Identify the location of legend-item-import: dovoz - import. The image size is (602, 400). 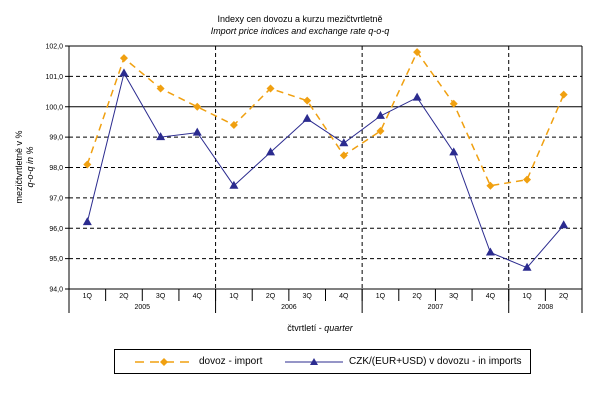
(197, 361).